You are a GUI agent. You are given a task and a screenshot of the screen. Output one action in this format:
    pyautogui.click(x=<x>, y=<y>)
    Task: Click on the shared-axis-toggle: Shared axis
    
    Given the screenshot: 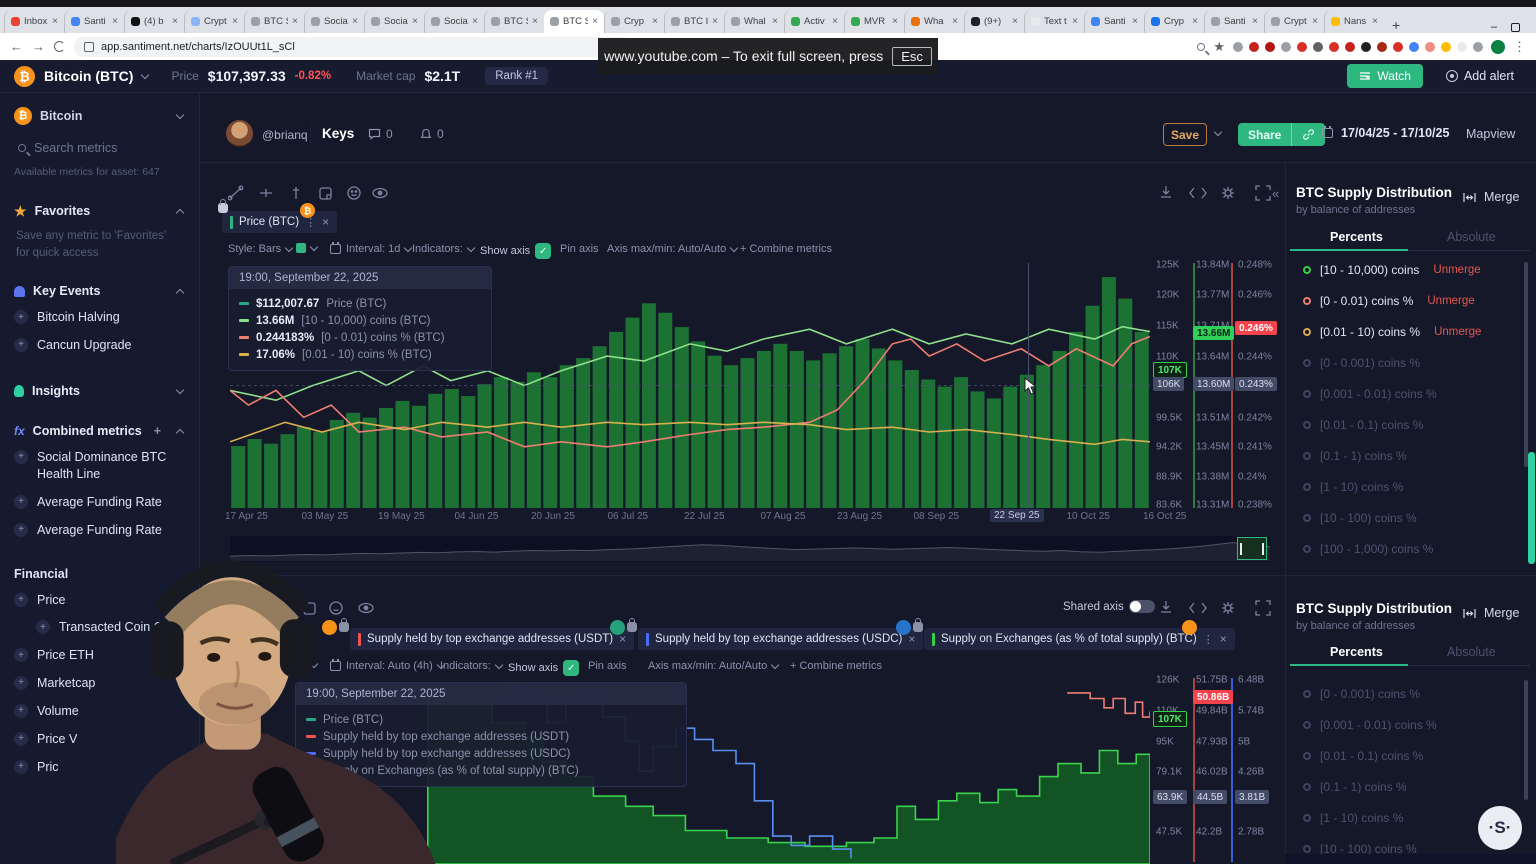 What is the action you would take?
    pyautogui.click(x=1109, y=606)
    